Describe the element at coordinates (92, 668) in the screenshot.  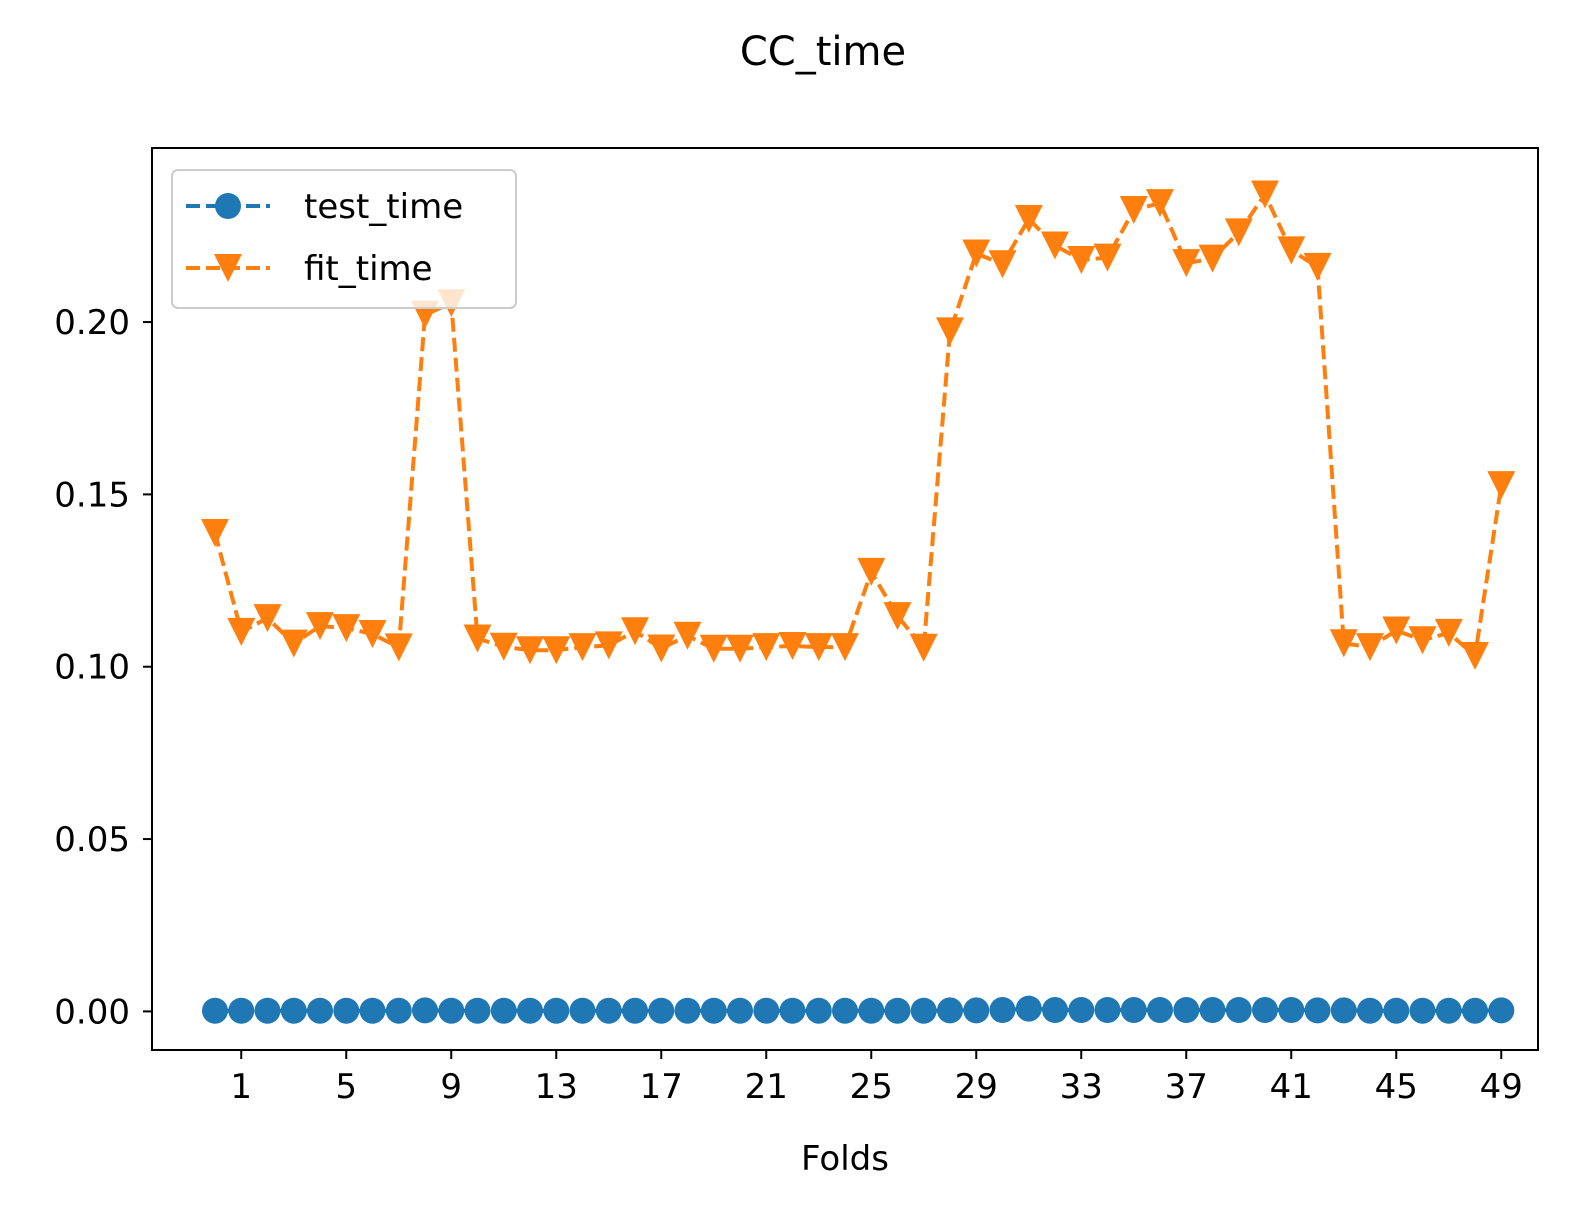
I see `y-tick-label: 0.10` at that location.